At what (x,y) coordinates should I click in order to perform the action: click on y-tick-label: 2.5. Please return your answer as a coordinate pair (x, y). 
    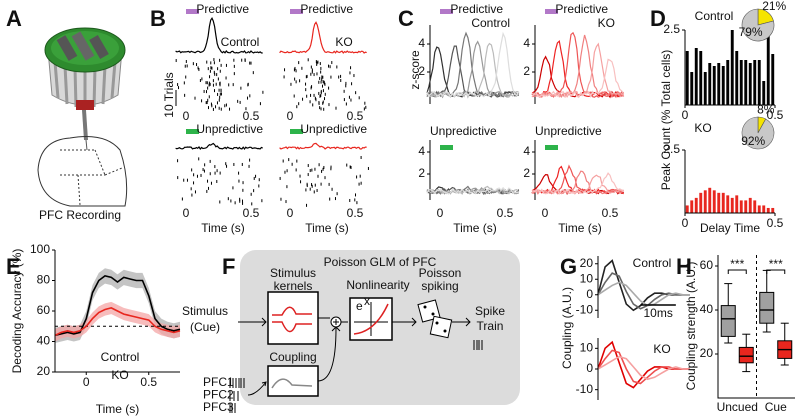
    Looking at the image, I should click on (671, 149).